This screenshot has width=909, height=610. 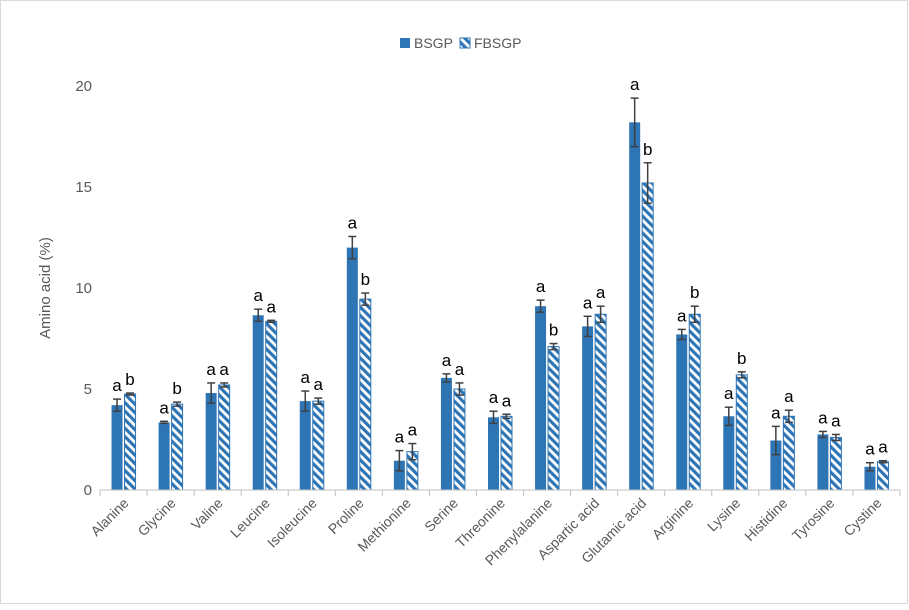 I want to click on legend-swatch-bsgp, so click(x=405, y=43).